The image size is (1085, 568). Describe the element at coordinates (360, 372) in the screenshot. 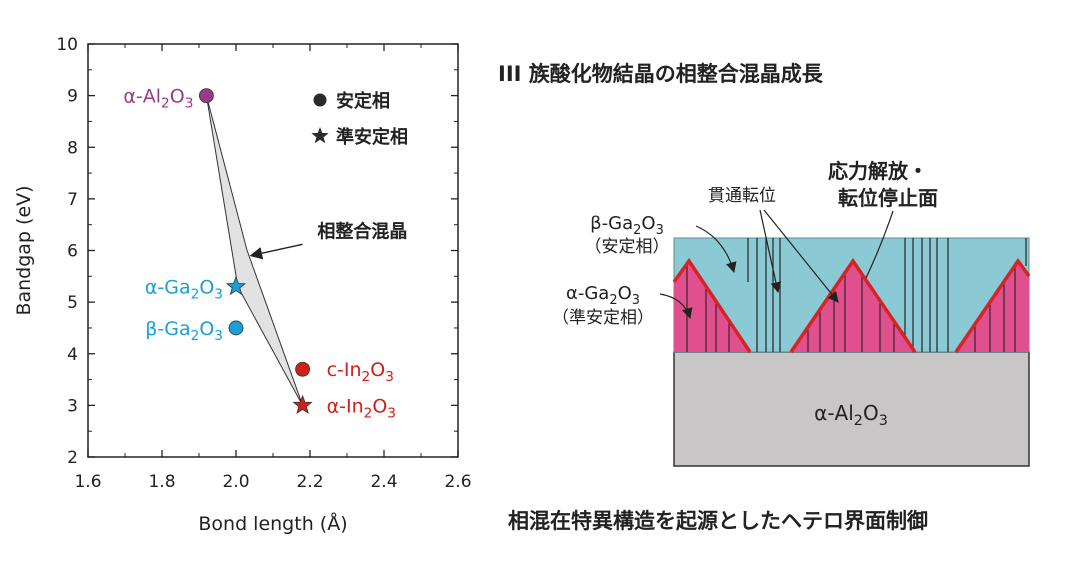

I see `data-point-label-3: c-In2O3` at that location.